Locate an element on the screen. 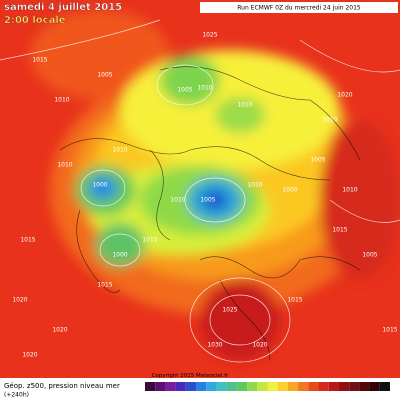 The width and height of the screenshot is (400, 400). color-scale is located at coordinates (267, 386).